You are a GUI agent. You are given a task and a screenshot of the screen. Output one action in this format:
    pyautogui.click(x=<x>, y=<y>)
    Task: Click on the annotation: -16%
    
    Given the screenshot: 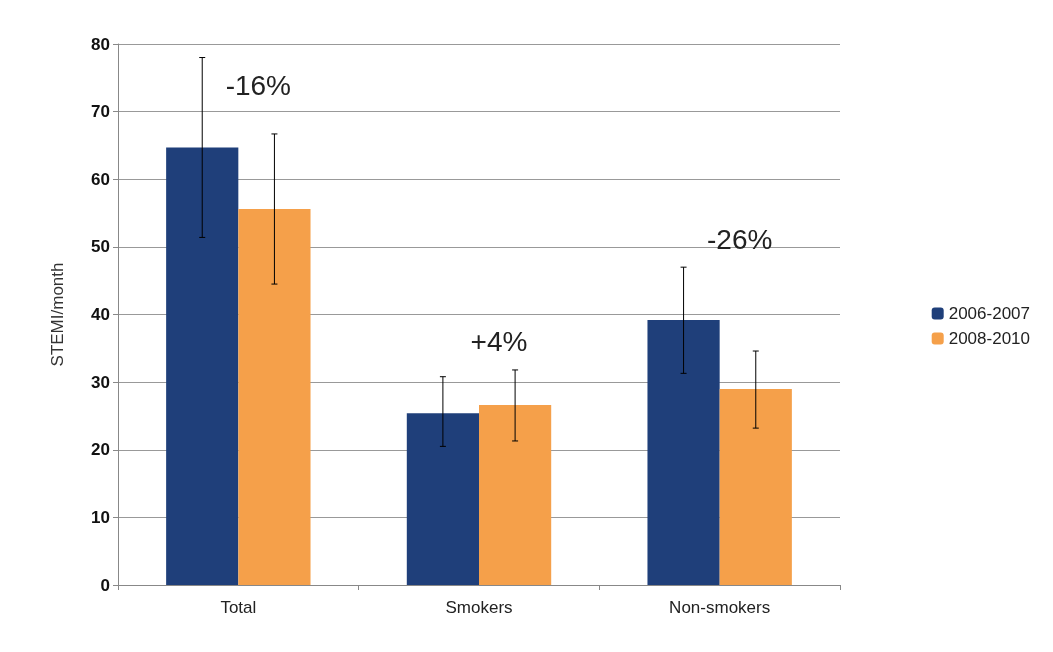 What is the action you would take?
    pyautogui.click(x=258, y=86)
    